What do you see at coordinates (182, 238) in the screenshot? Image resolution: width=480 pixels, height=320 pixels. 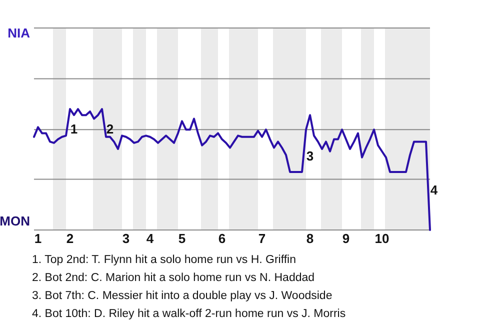 I see `x-tick-label: 5` at bounding box center [182, 238].